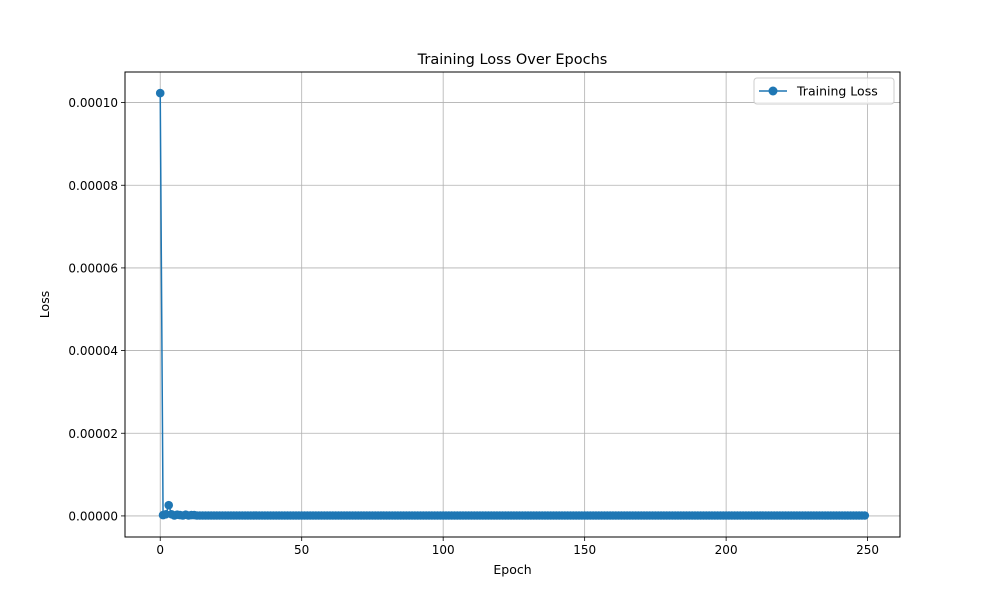 This screenshot has width=1000, height=600. I want to click on x-tick-label: 200, so click(726, 550).